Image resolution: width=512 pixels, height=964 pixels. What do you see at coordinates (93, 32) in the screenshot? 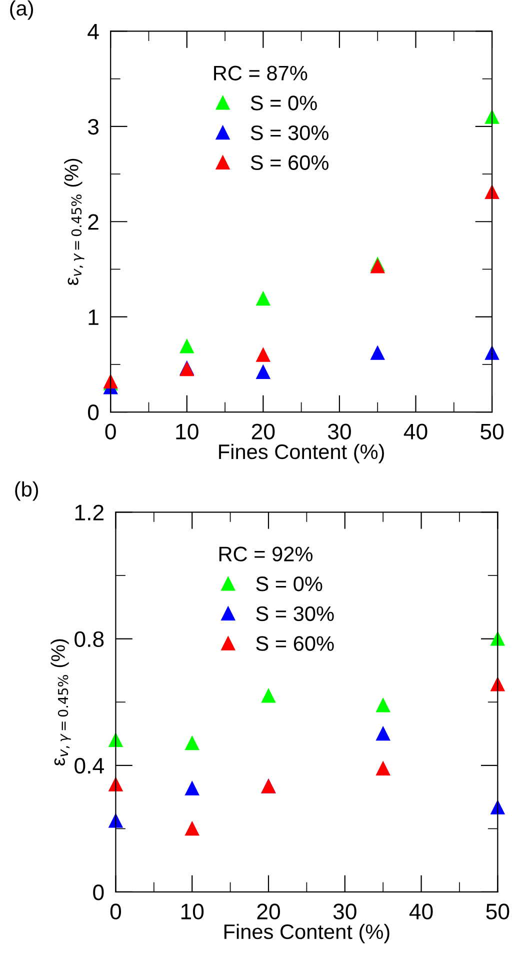
I see `y-tick-label: 4` at bounding box center [93, 32].